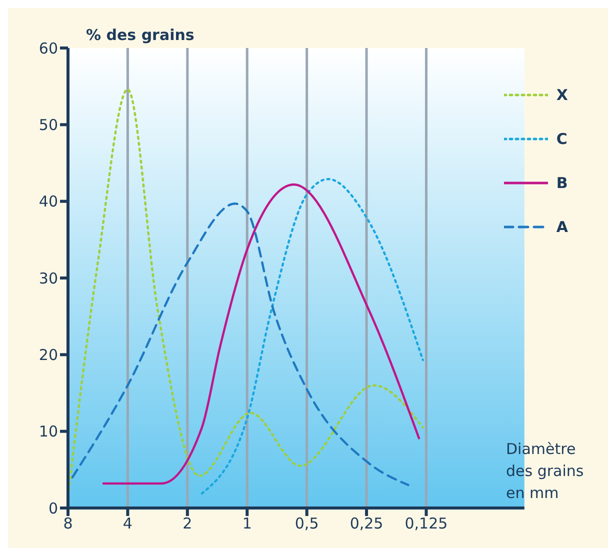  Describe the element at coordinates (187, 523) in the screenshot. I see `x-tick-label: 2` at that location.